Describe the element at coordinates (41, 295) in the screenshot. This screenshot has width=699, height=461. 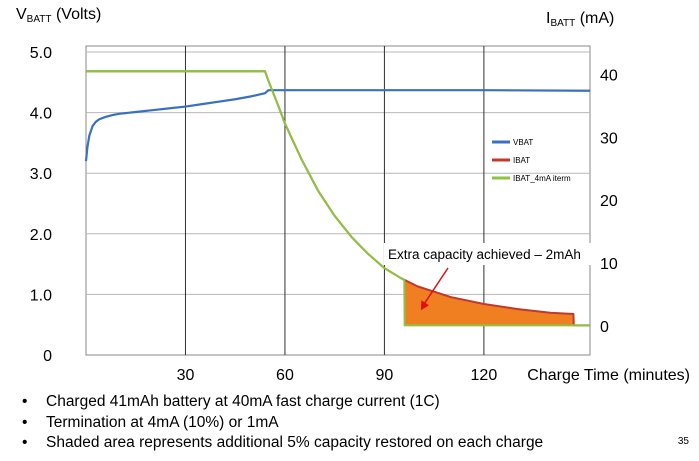
I see `left-tick-label: 1.0` at that location.